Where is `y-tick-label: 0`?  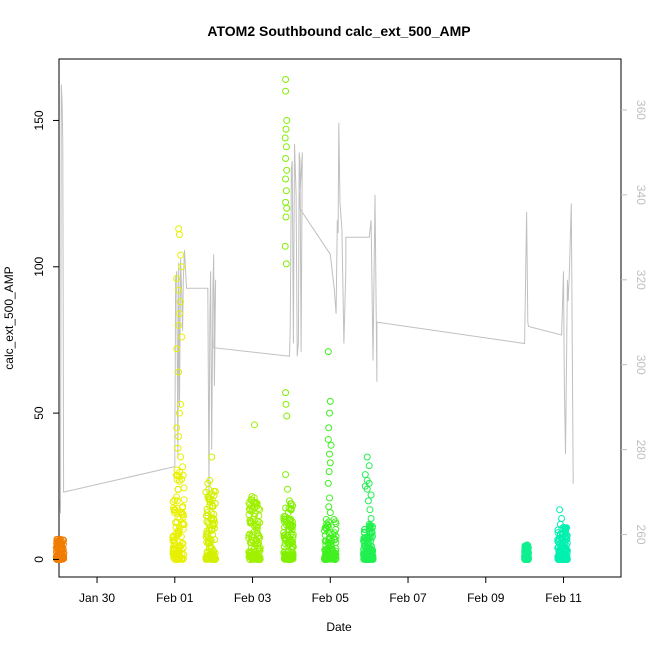 y-tick-label: 0 is located at coordinates (39, 559).